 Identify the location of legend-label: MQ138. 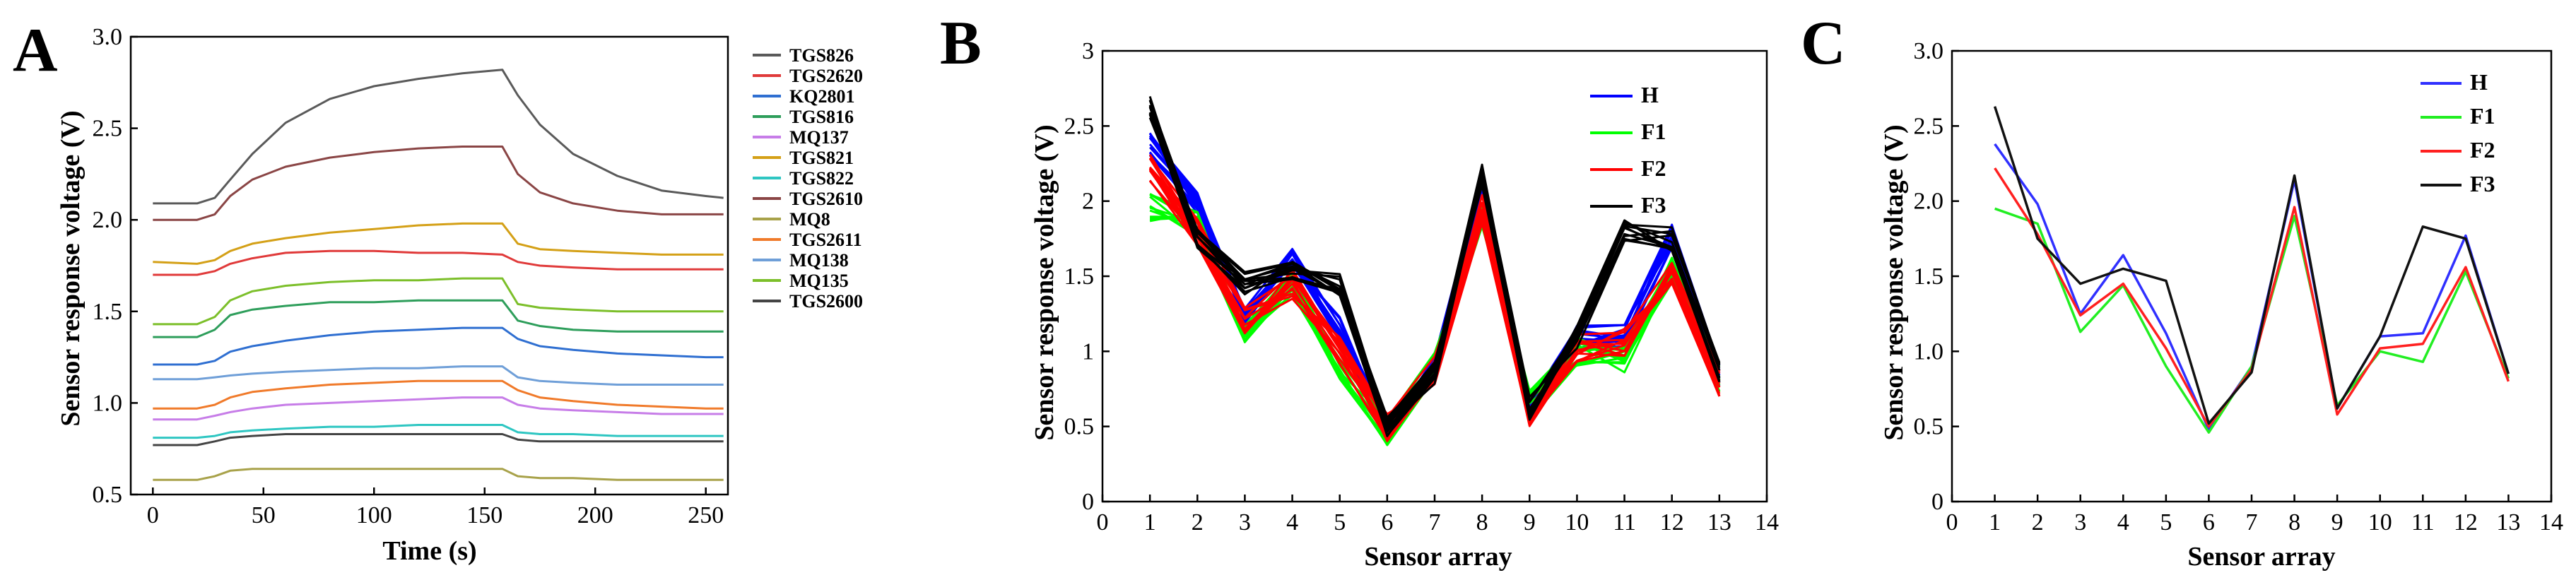
(819, 261).